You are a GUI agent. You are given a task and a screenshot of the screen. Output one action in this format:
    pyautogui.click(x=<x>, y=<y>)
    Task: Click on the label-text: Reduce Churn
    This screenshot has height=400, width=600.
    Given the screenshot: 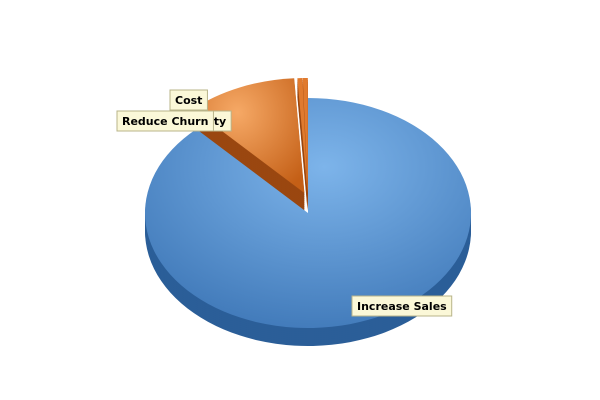 What is the action you would take?
    pyautogui.click(x=165, y=121)
    